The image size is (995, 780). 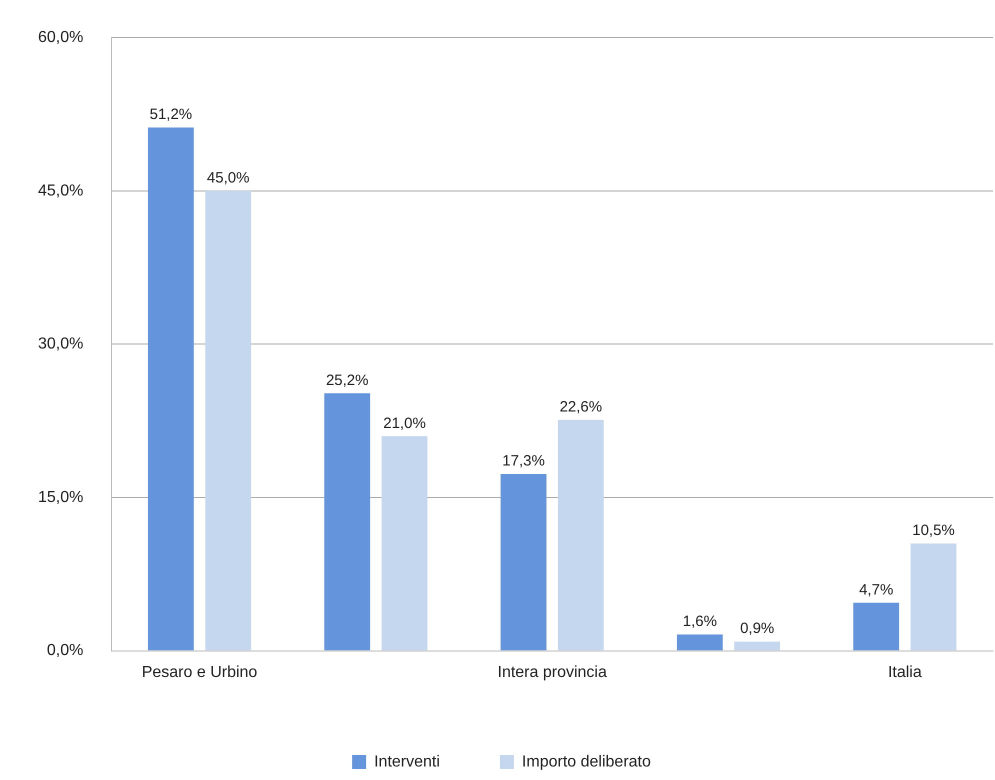 What do you see at coordinates (523, 461) in the screenshot?
I see `data-label: 17,3%` at bounding box center [523, 461].